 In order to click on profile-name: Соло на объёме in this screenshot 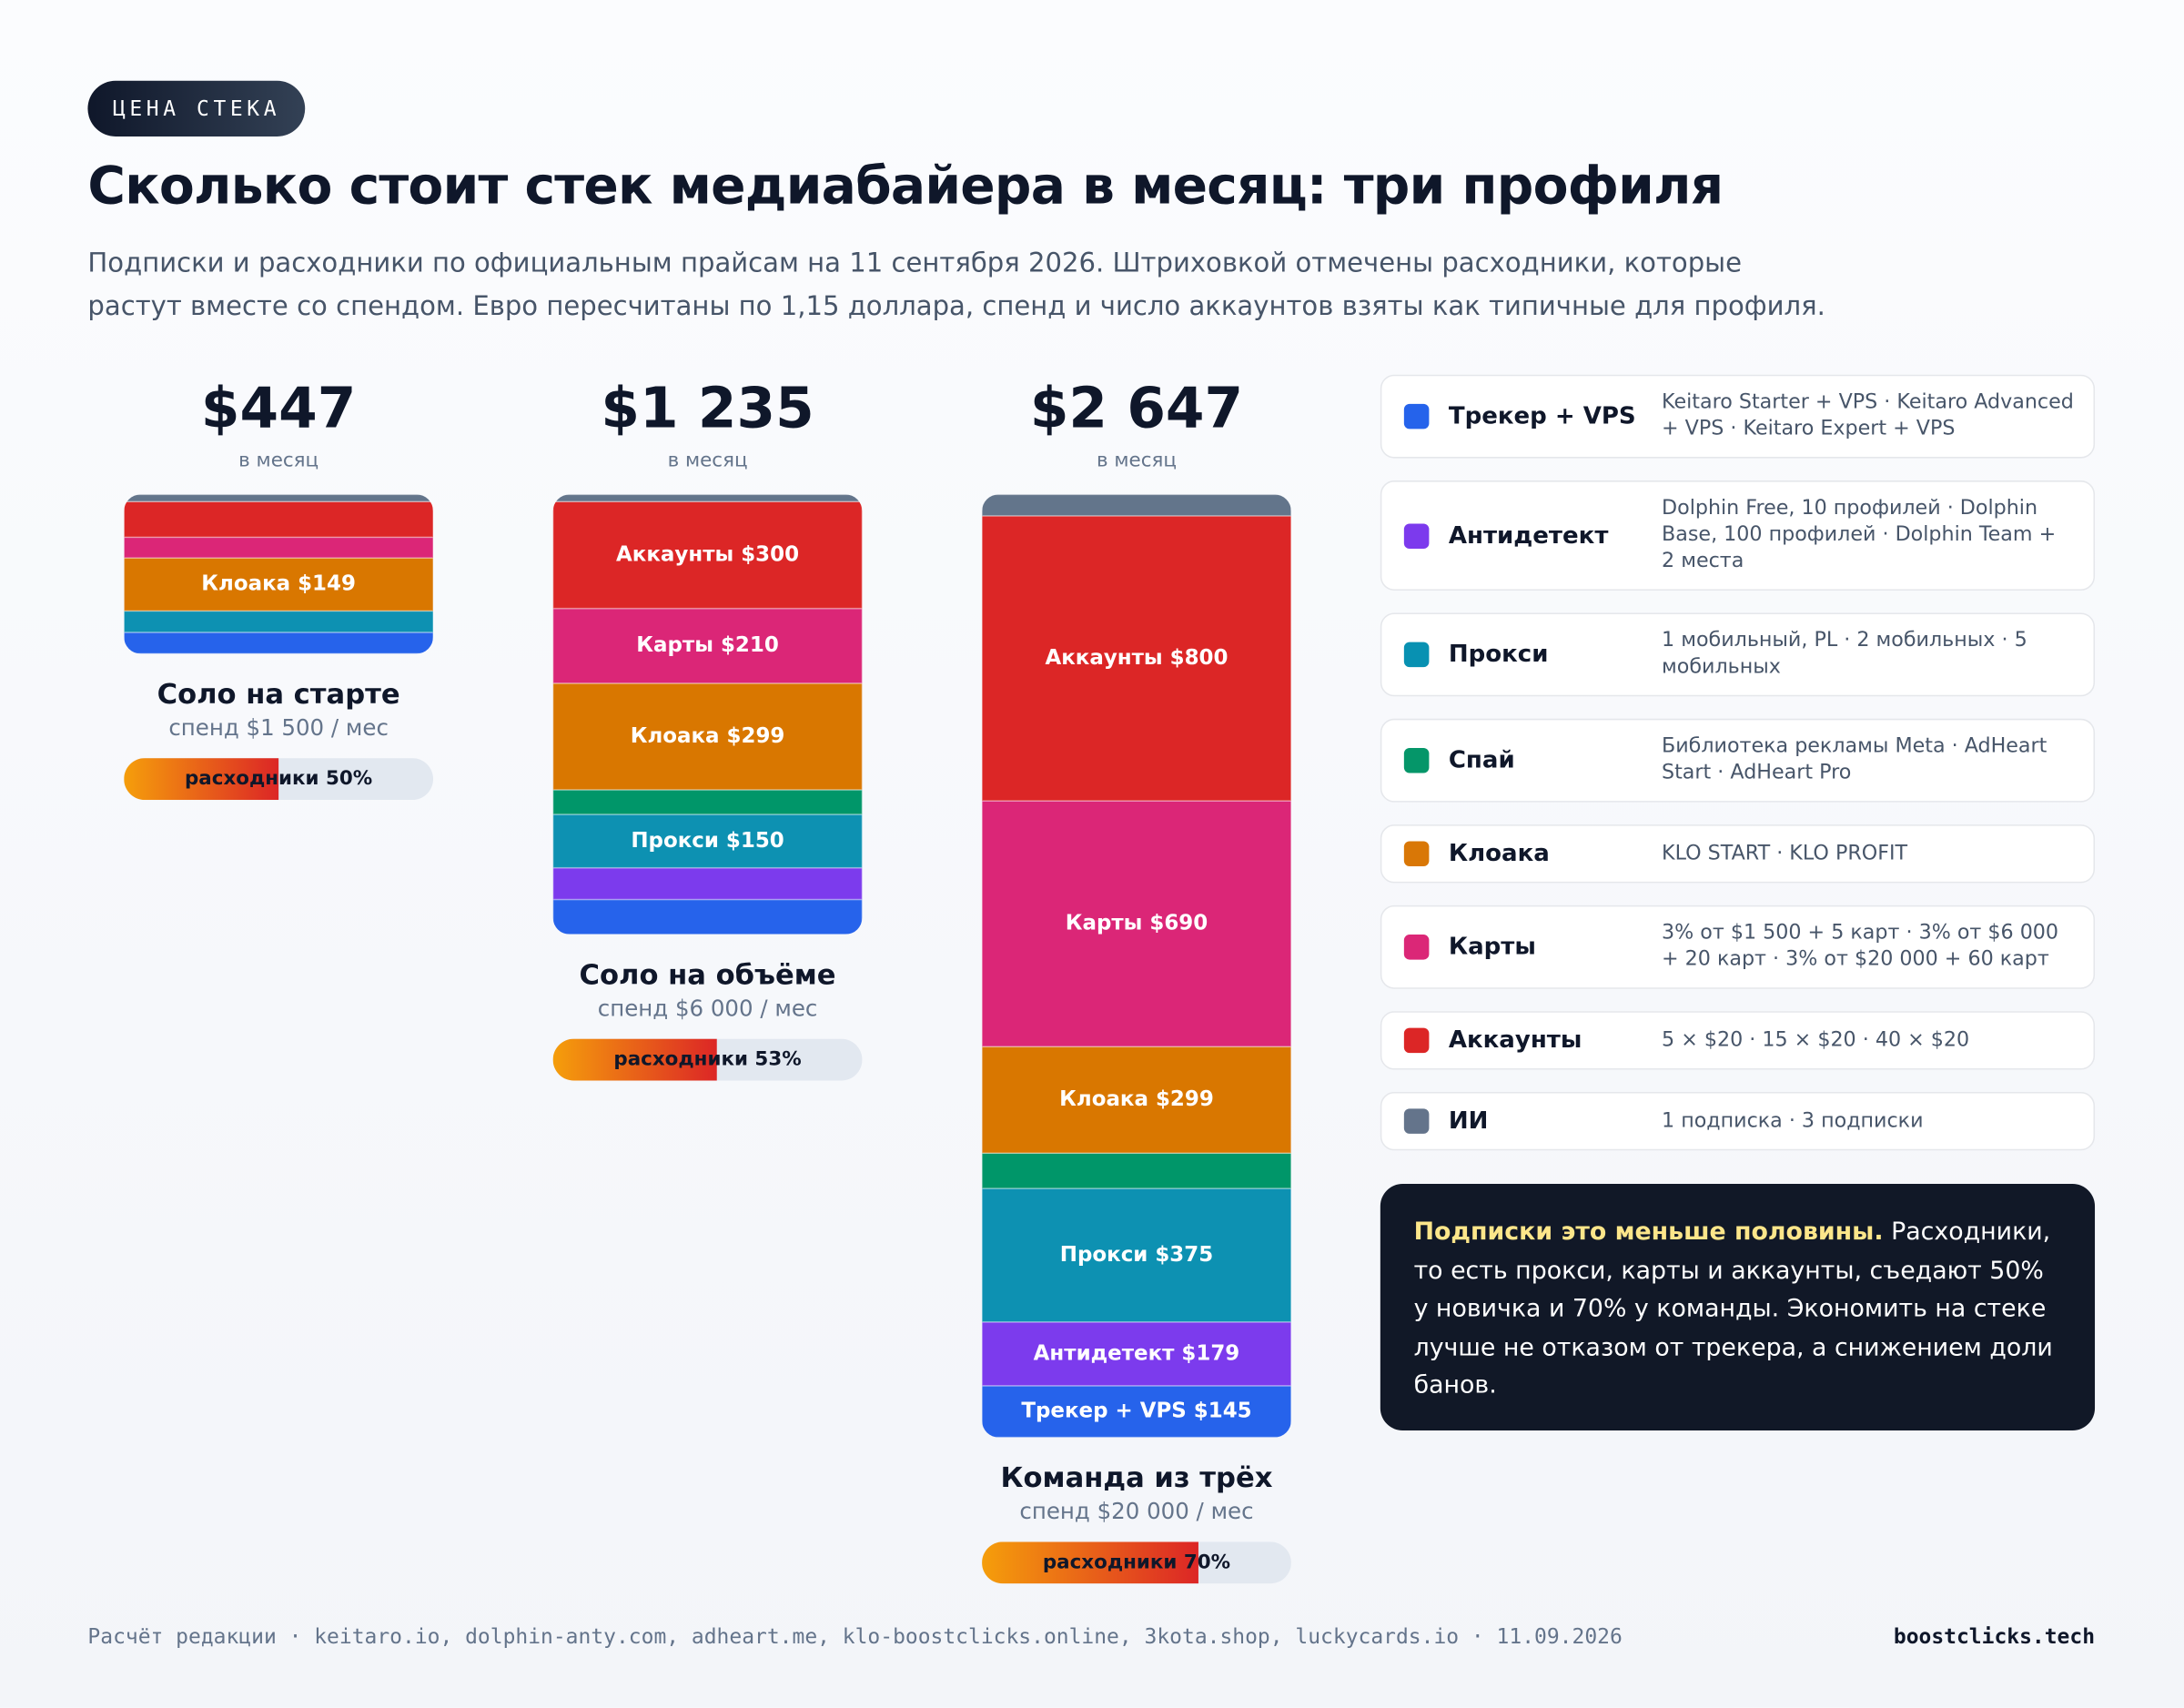, I will do `click(708, 975)`.